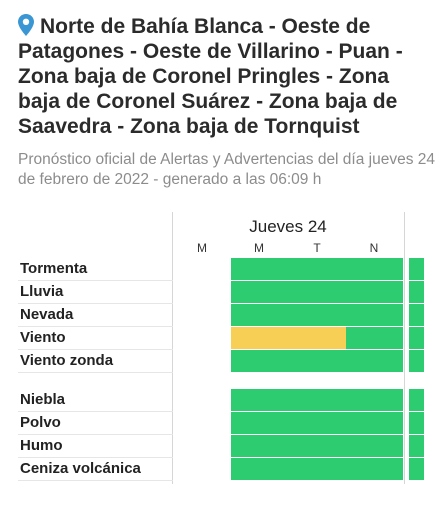 The width and height of the screenshot is (448, 531). What do you see at coordinates (404, 348) in the screenshot?
I see `grid-line-end` at bounding box center [404, 348].